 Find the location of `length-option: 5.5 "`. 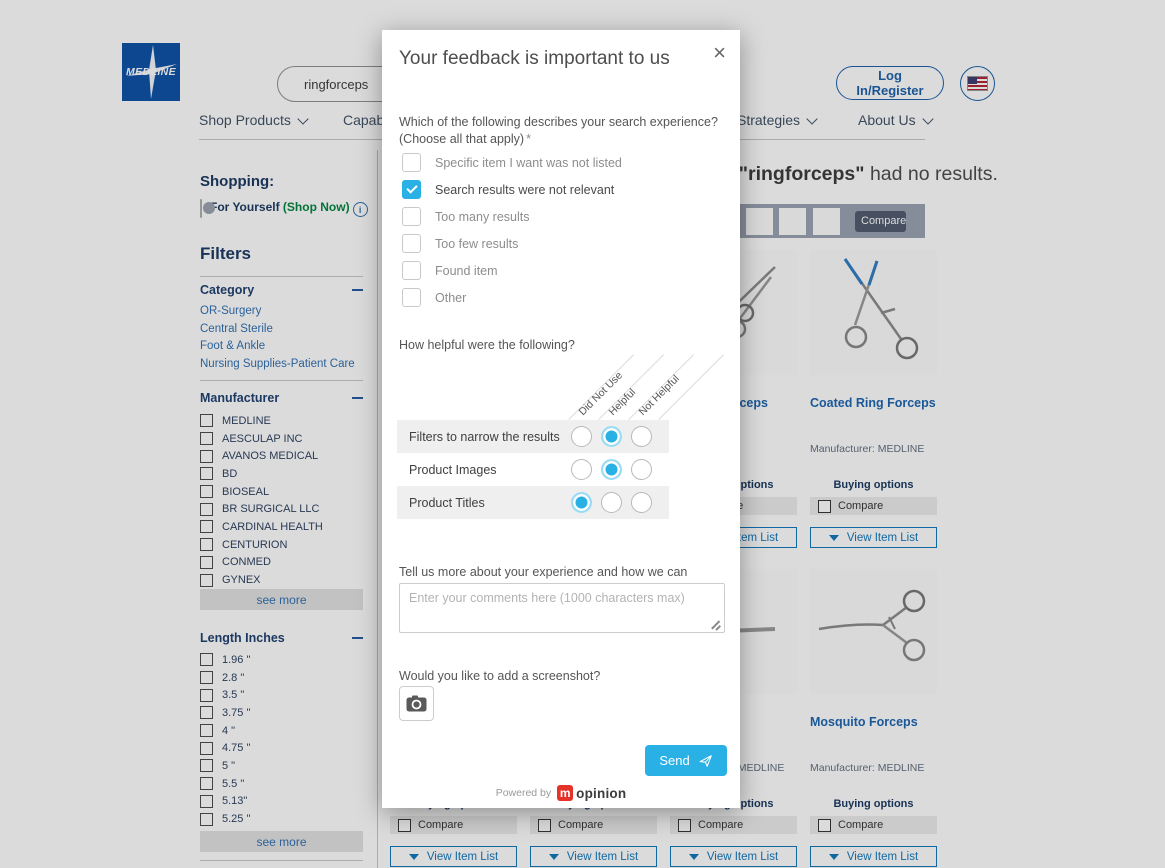

length-option: 5.5 " is located at coordinates (281, 784).